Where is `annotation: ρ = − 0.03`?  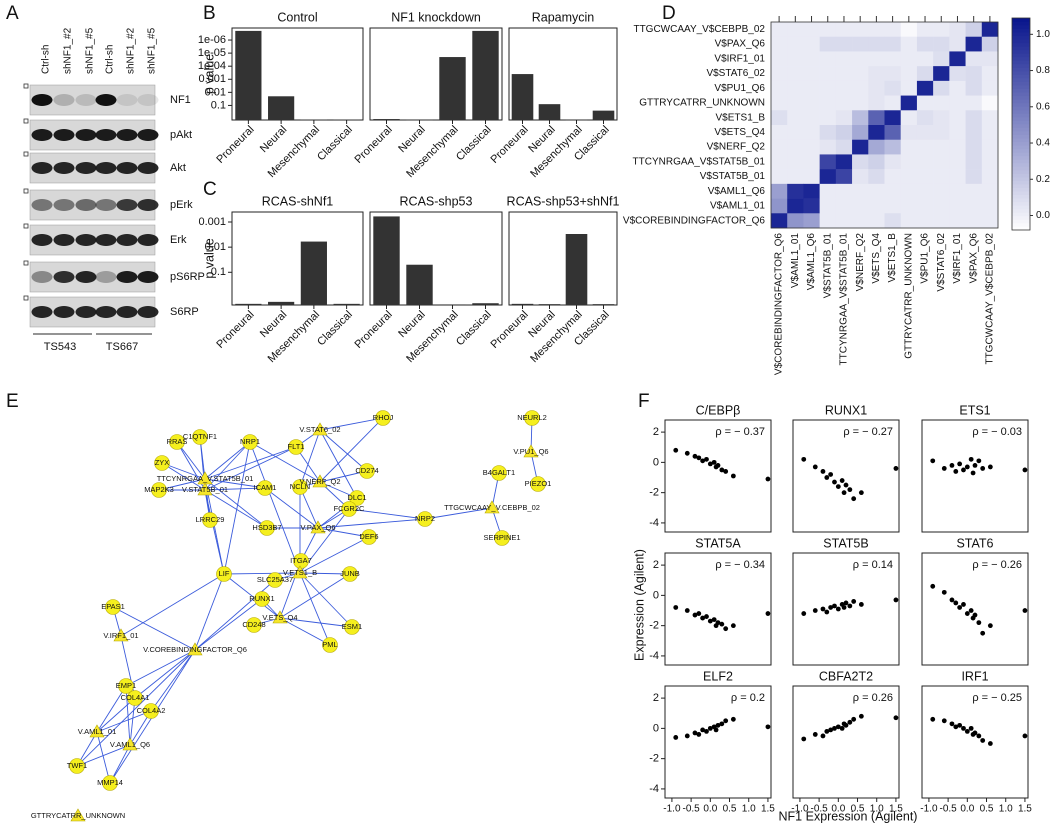
annotation: ρ = − 0.03 is located at coordinates (997, 432).